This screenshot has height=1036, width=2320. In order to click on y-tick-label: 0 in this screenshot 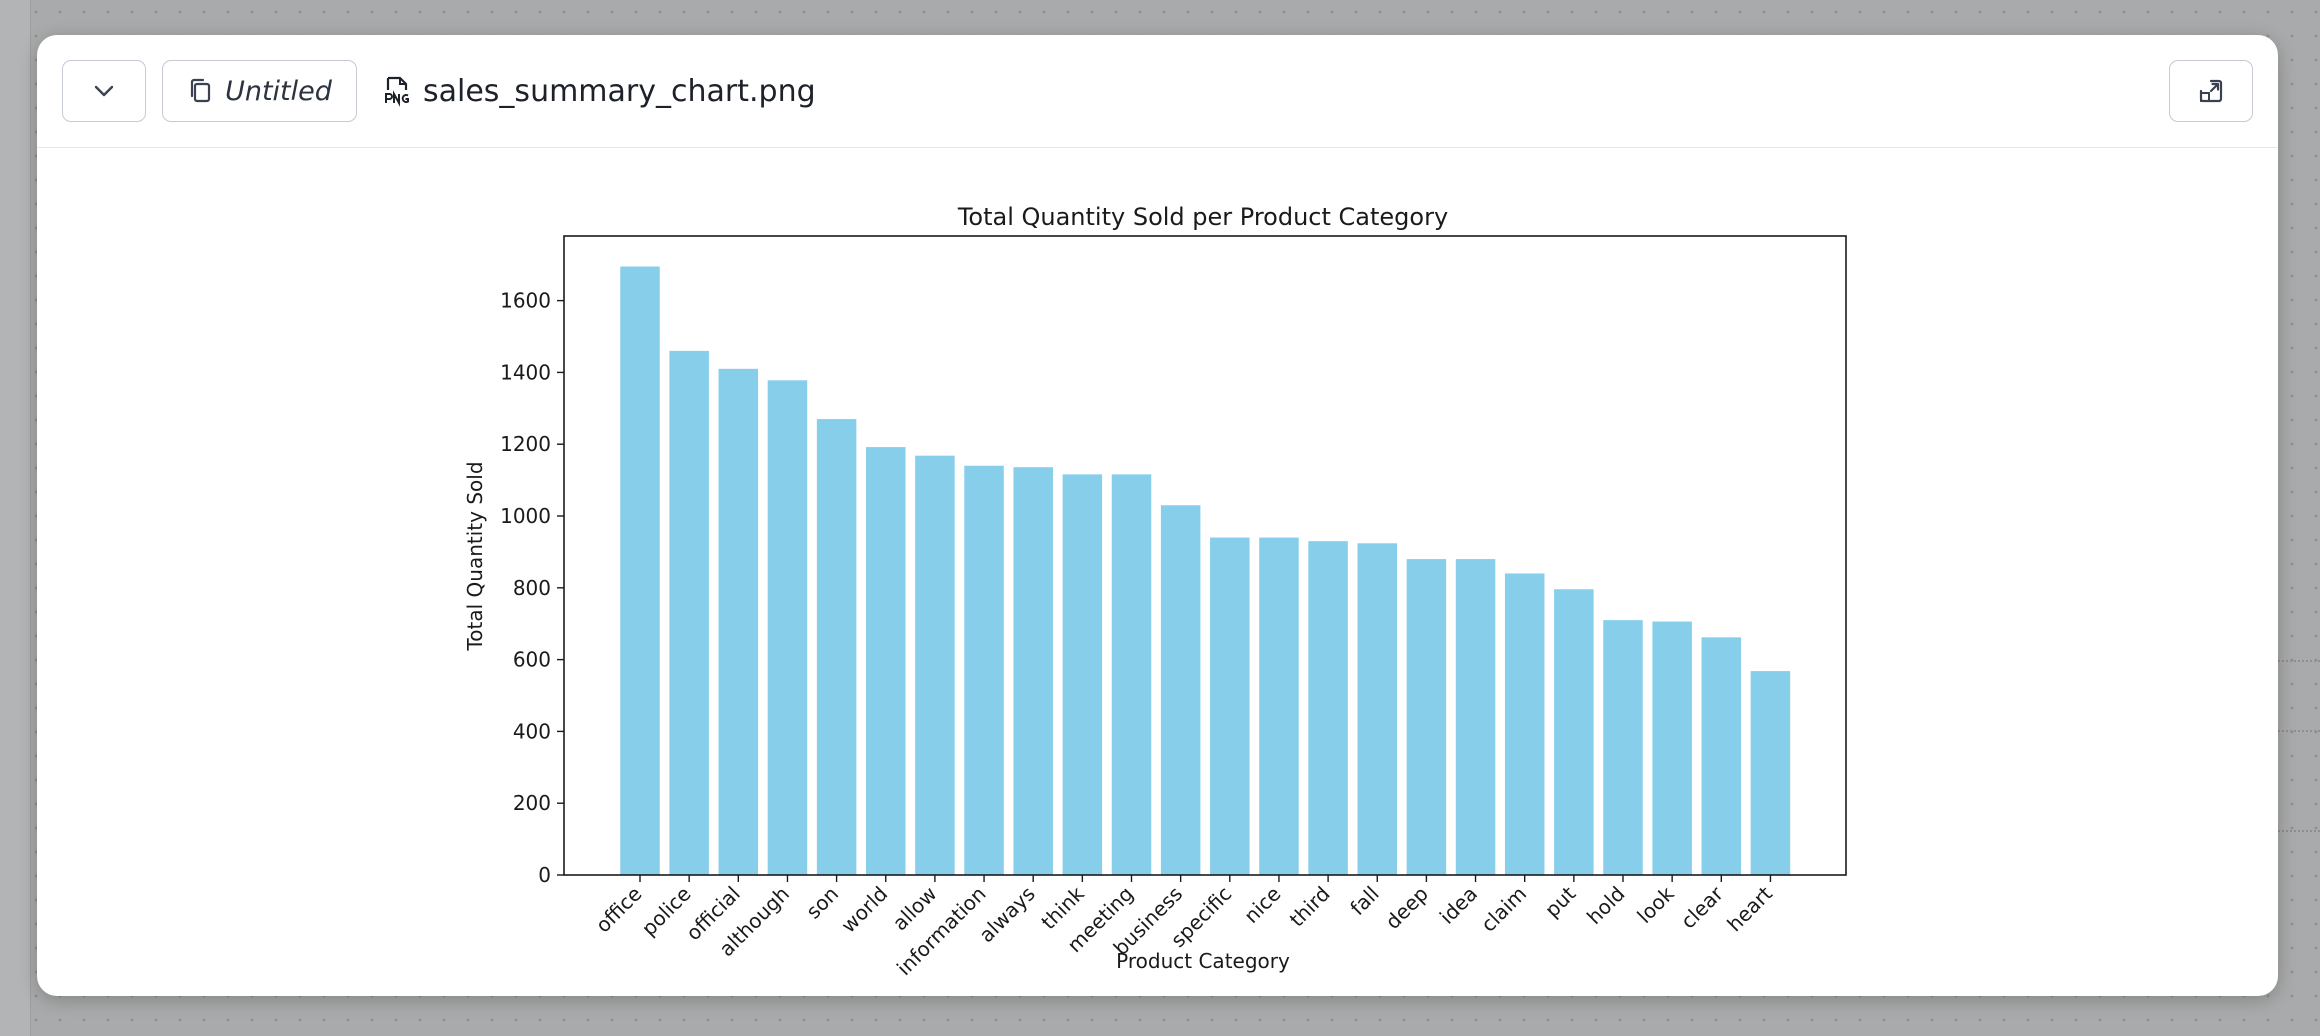, I will do `click(544, 875)`.